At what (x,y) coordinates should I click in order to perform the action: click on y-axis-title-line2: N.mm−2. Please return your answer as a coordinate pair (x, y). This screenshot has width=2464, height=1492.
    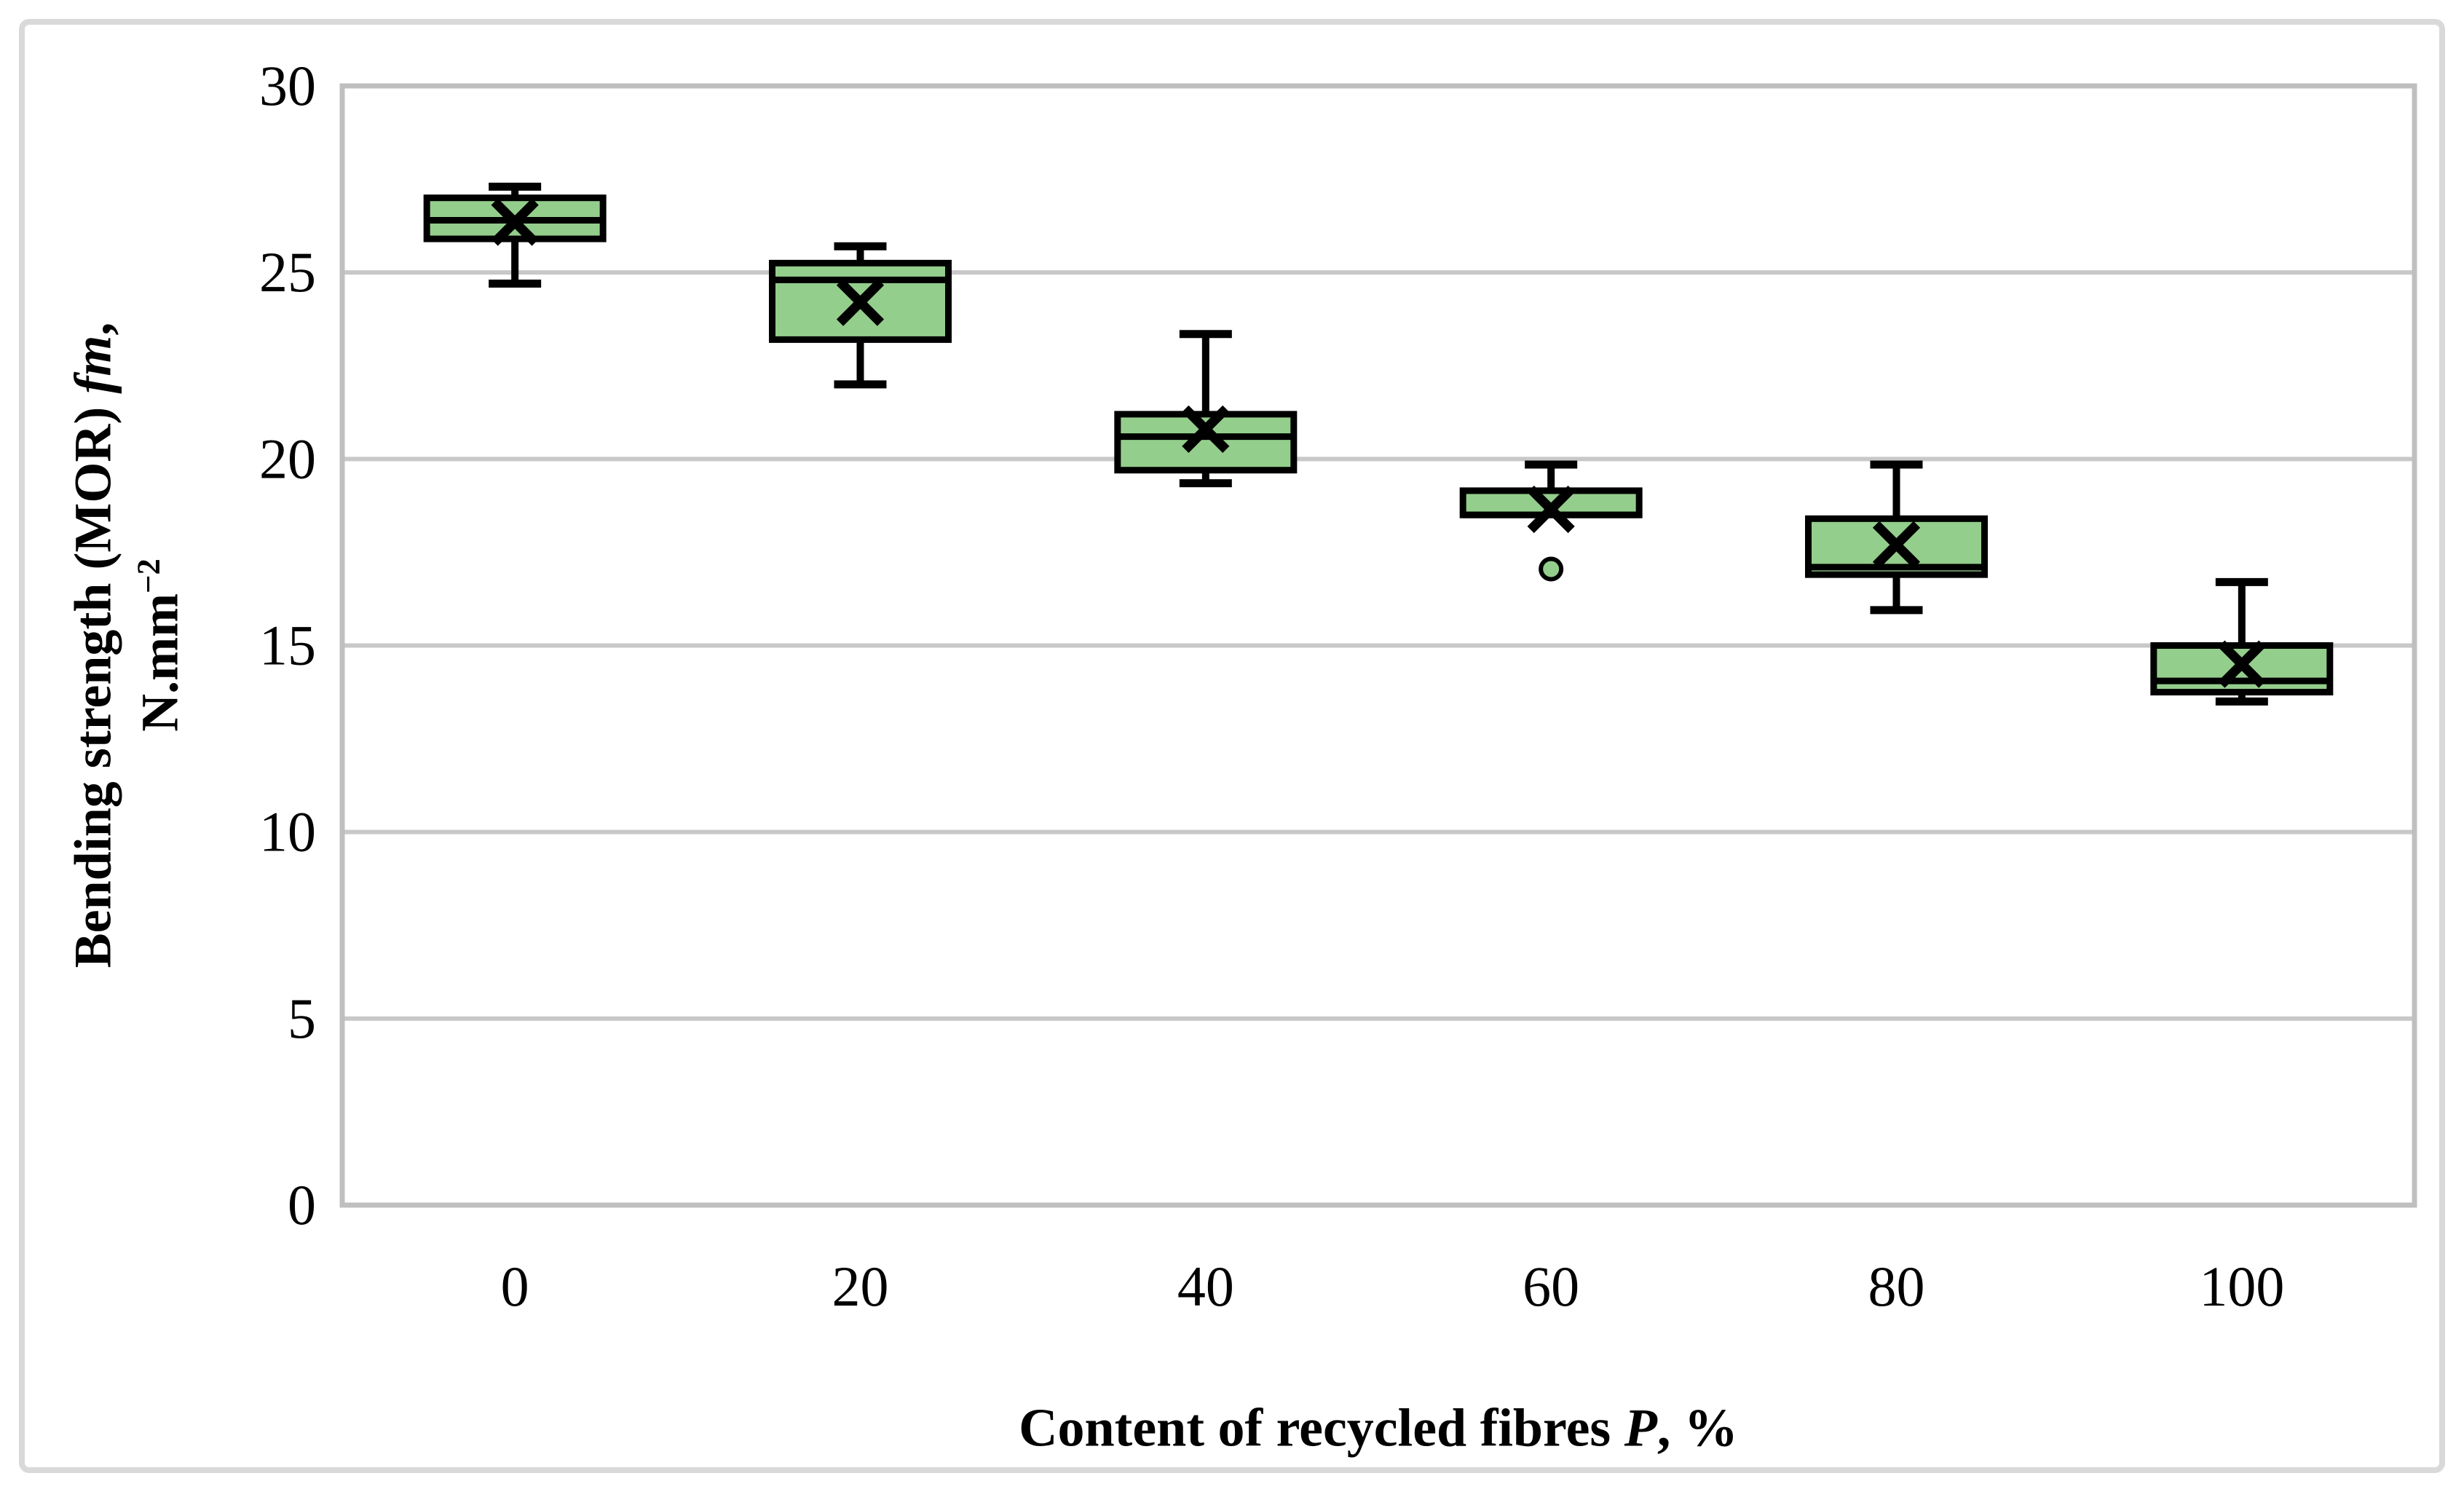
    Looking at the image, I should click on (159, 645).